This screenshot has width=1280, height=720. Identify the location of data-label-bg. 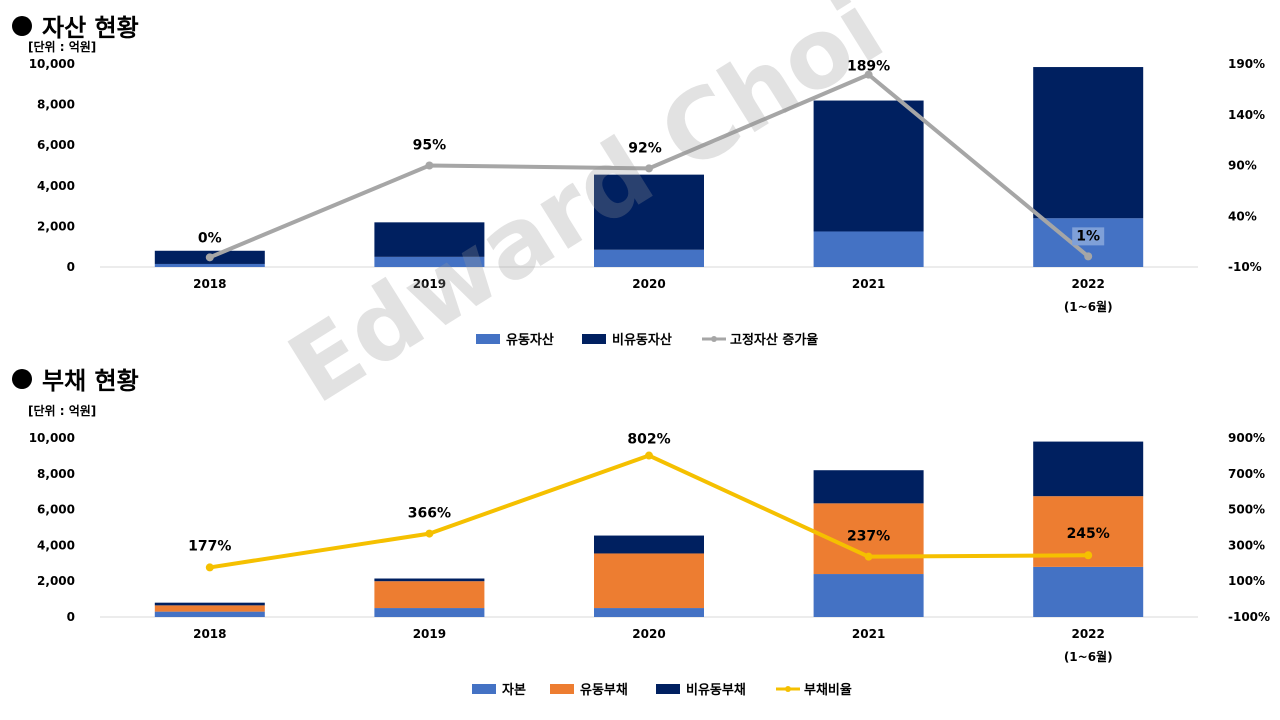
(1088, 236).